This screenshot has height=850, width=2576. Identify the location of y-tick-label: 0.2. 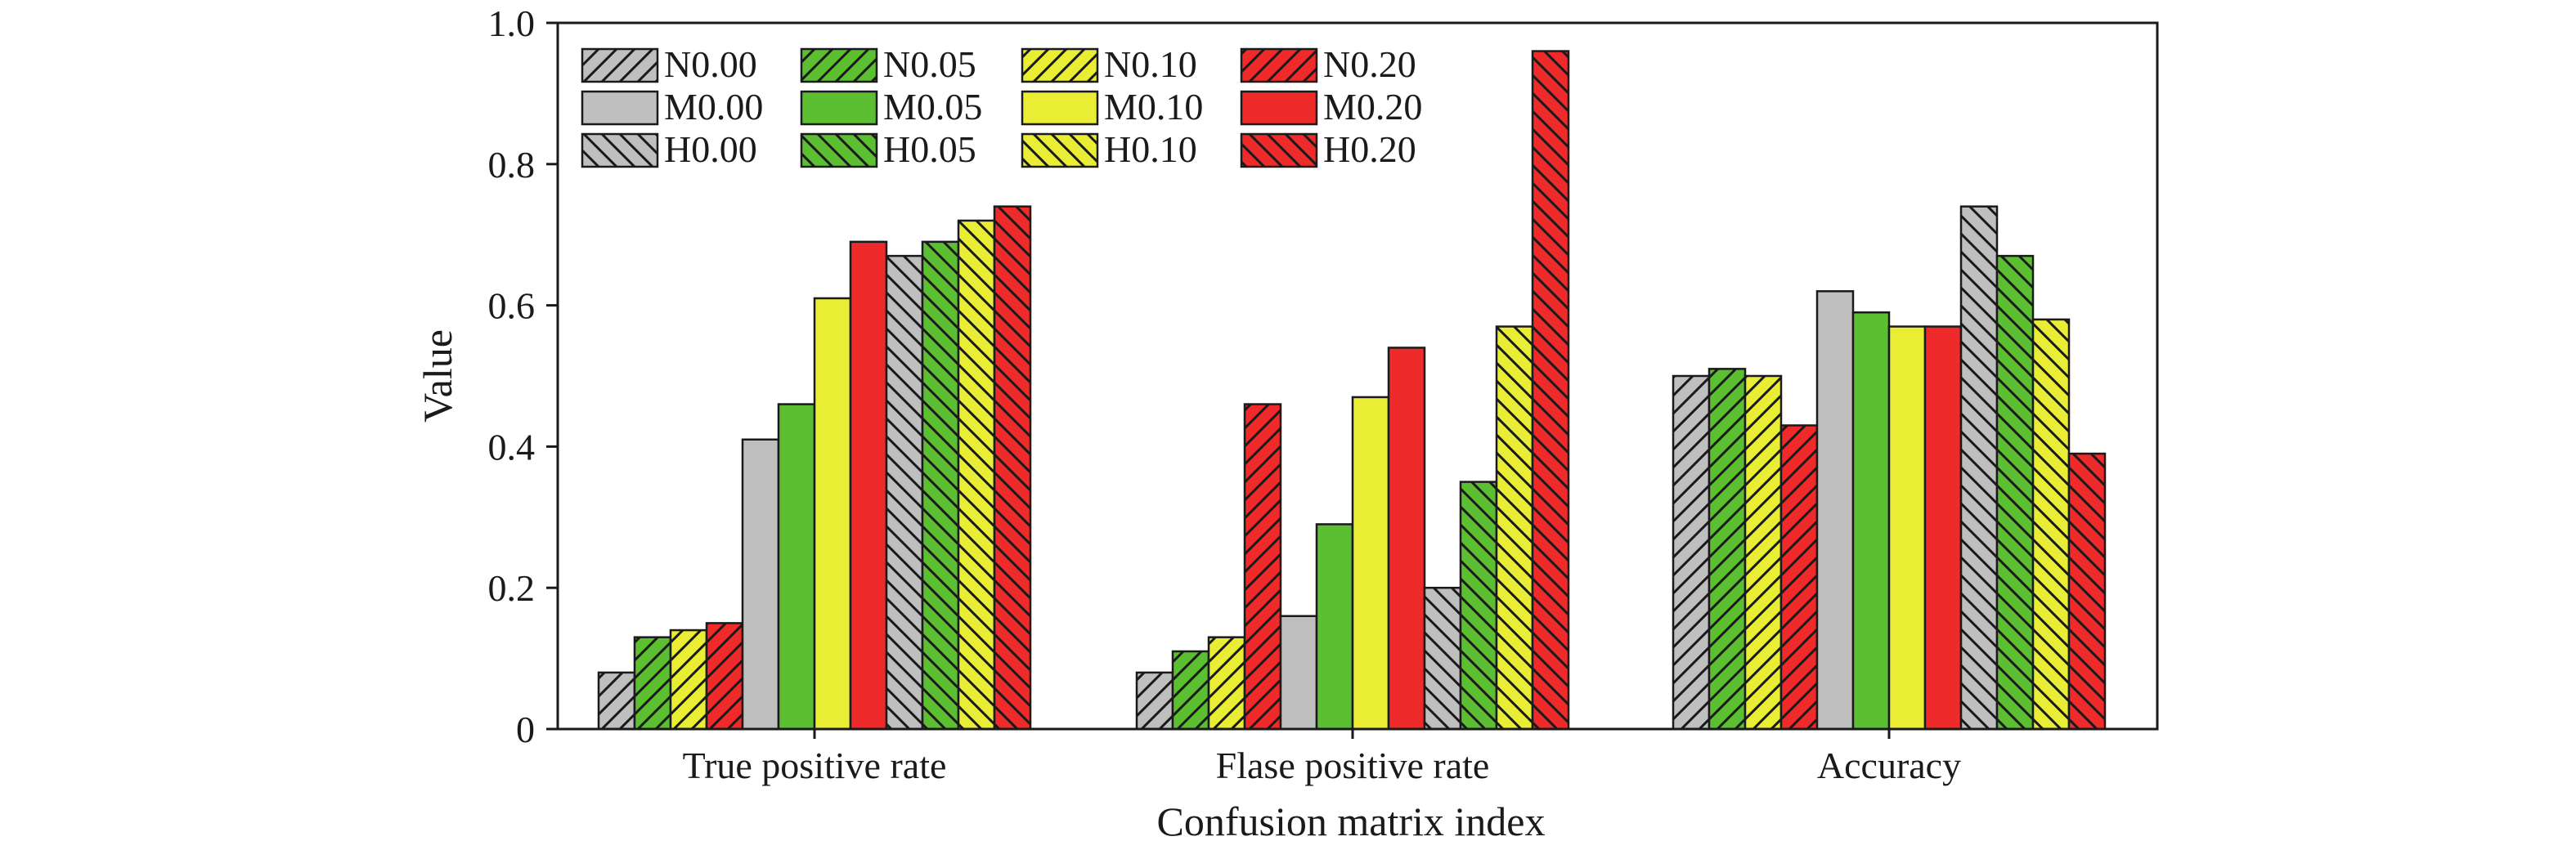
(512, 588).